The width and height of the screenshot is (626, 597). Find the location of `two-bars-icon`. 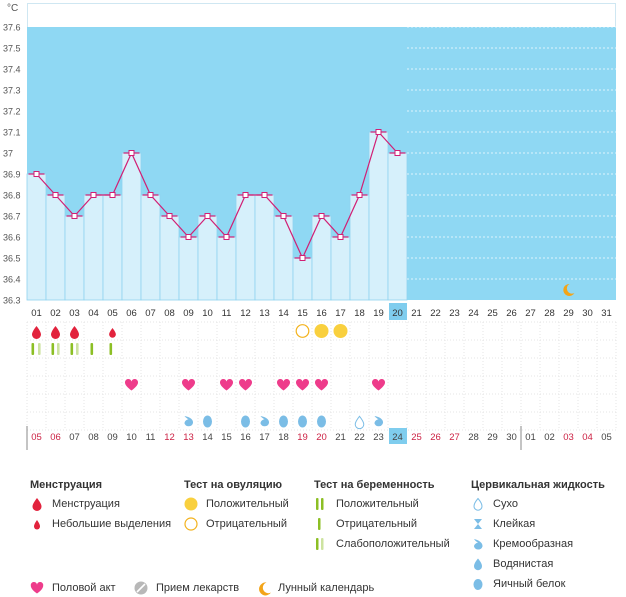

two-bars-icon is located at coordinates (325, 504).